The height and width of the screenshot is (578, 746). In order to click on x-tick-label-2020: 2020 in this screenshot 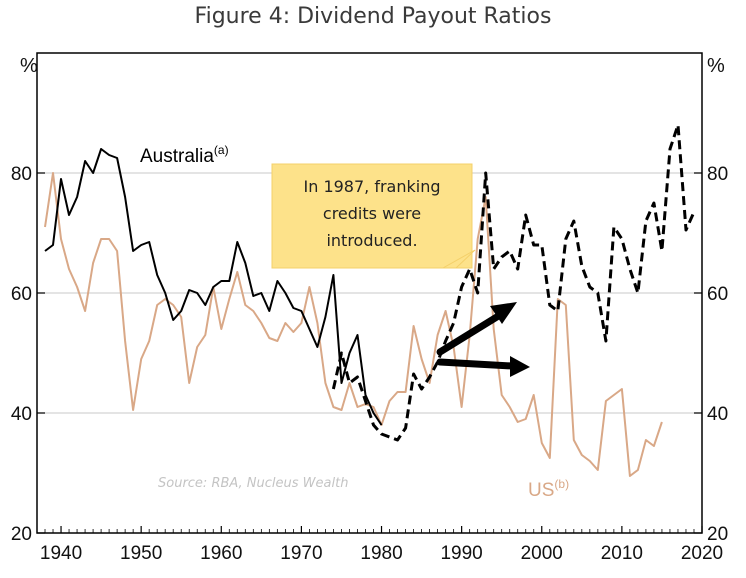, I will do `click(702, 553)`.